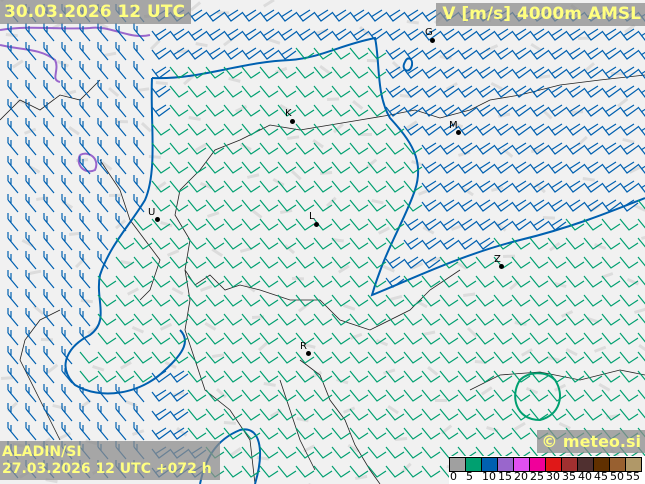 The width and height of the screenshot is (645, 484). What do you see at coordinates (288, 113) in the screenshot?
I see `city-label: K` at bounding box center [288, 113].